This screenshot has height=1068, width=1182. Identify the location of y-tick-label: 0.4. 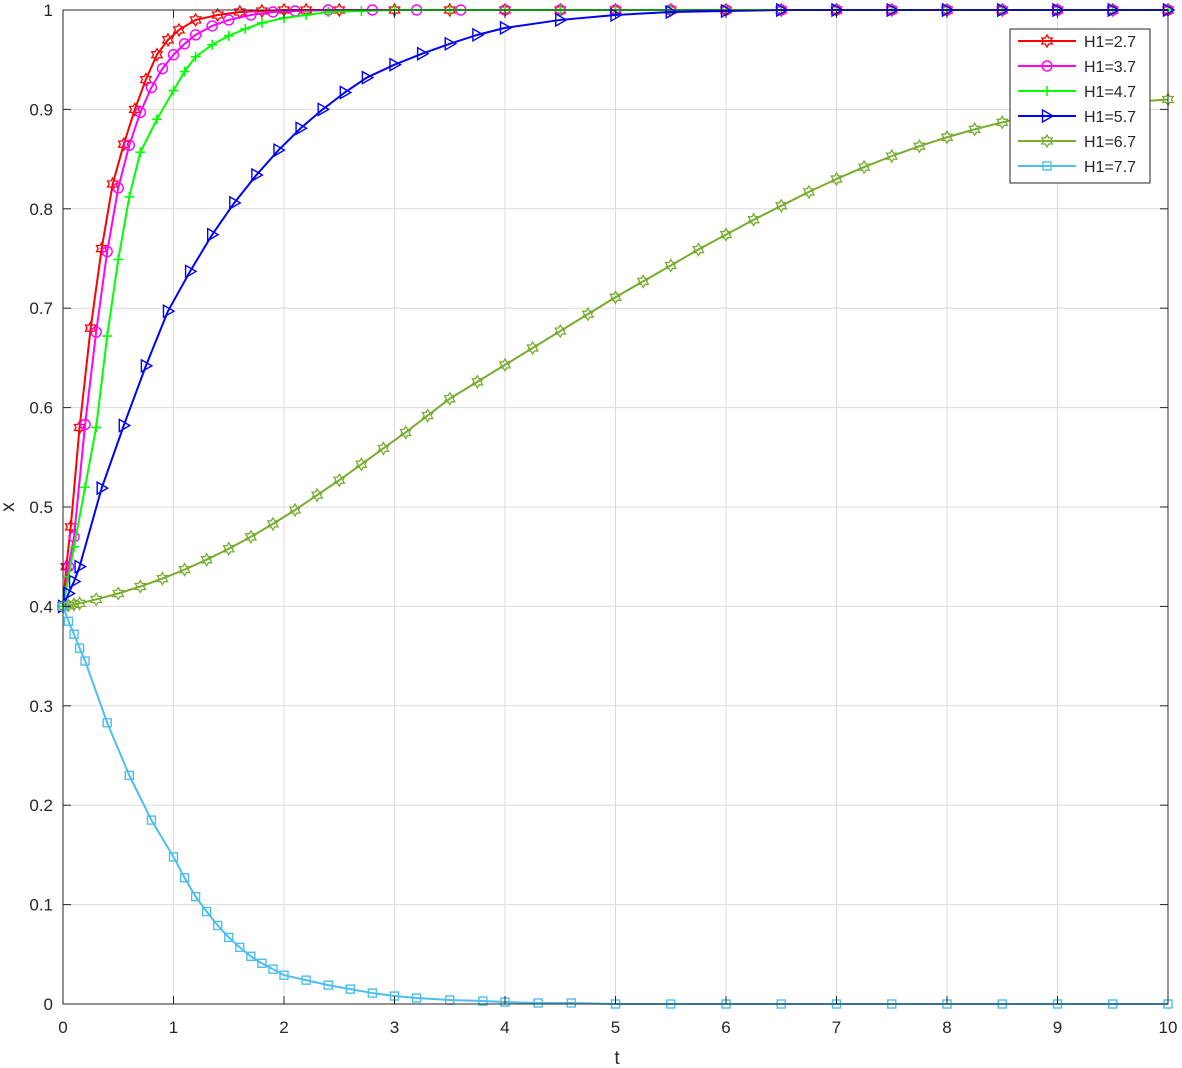
(41, 606).